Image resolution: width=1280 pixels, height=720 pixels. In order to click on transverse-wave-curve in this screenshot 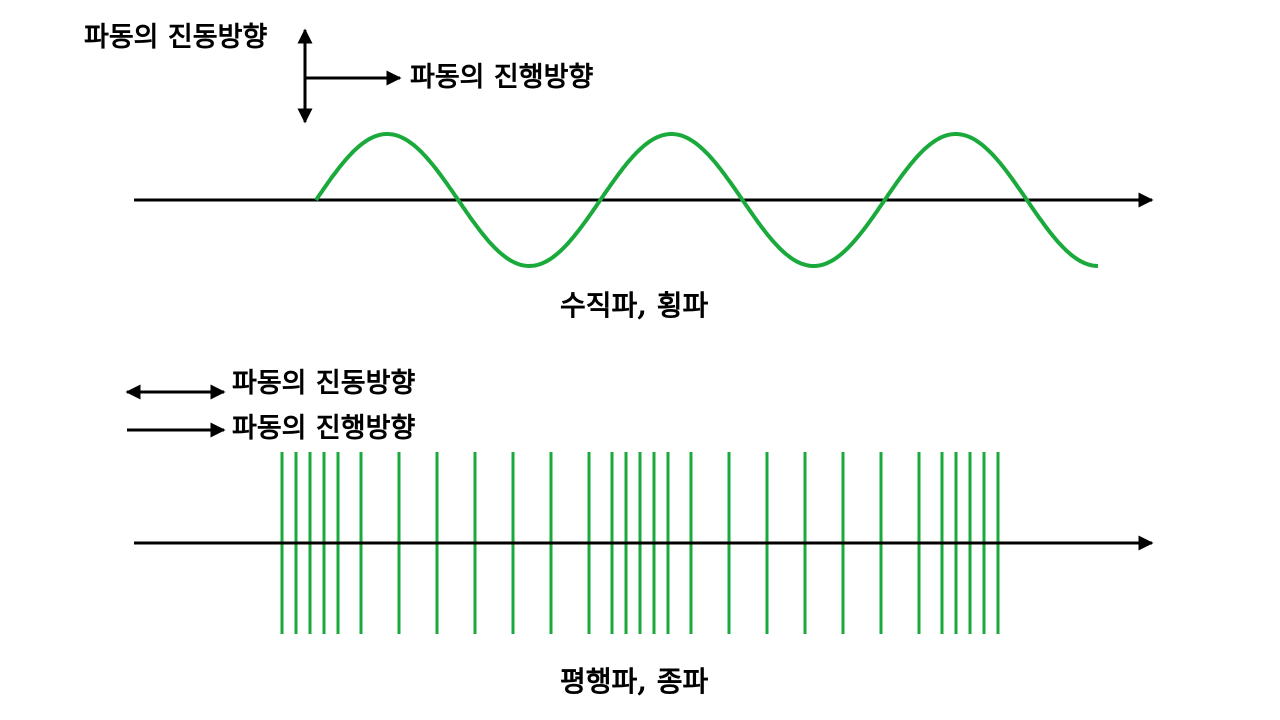, I will do `click(706, 200)`.